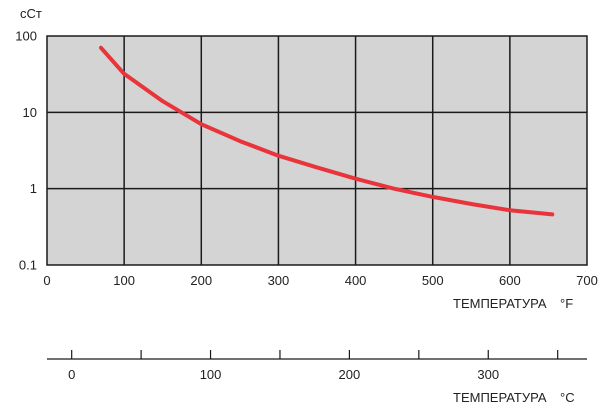  What do you see at coordinates (28, 265) in the screenshot?
I see `y-tick-label: 0.1` at bounding box center [28, 265].